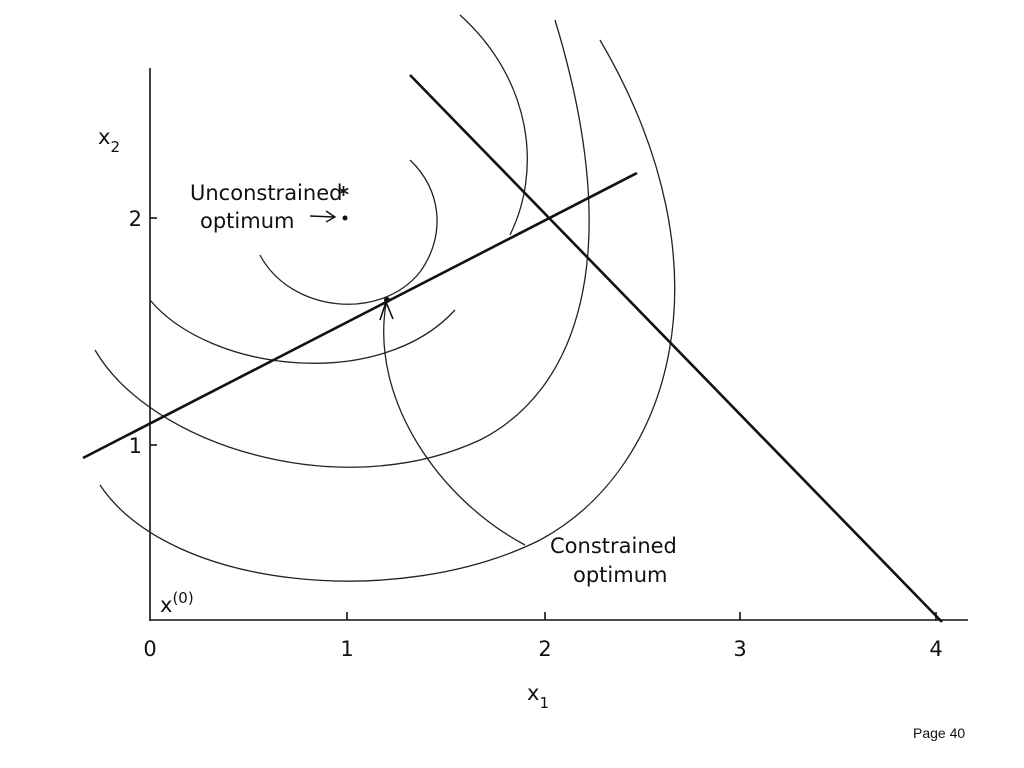 This screenshot has width=1024, height=768. I want to click on y-axis-label: x2, so click(109, 140).